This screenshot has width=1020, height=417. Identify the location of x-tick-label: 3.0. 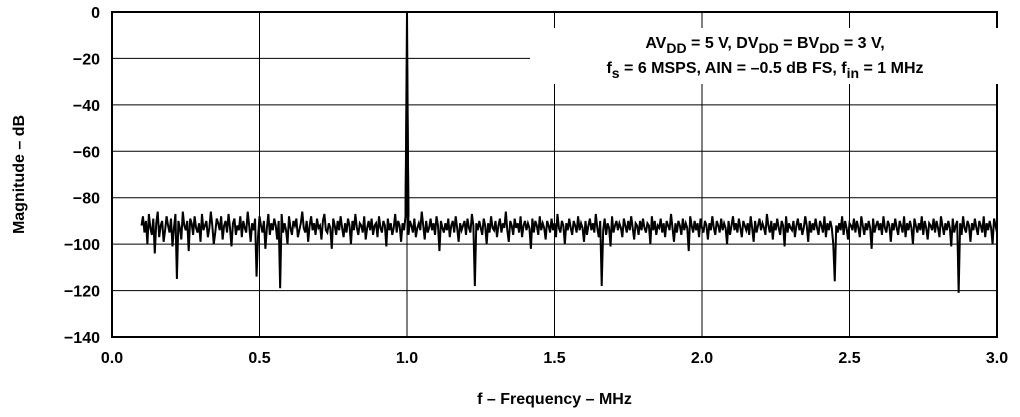
(997, 358).